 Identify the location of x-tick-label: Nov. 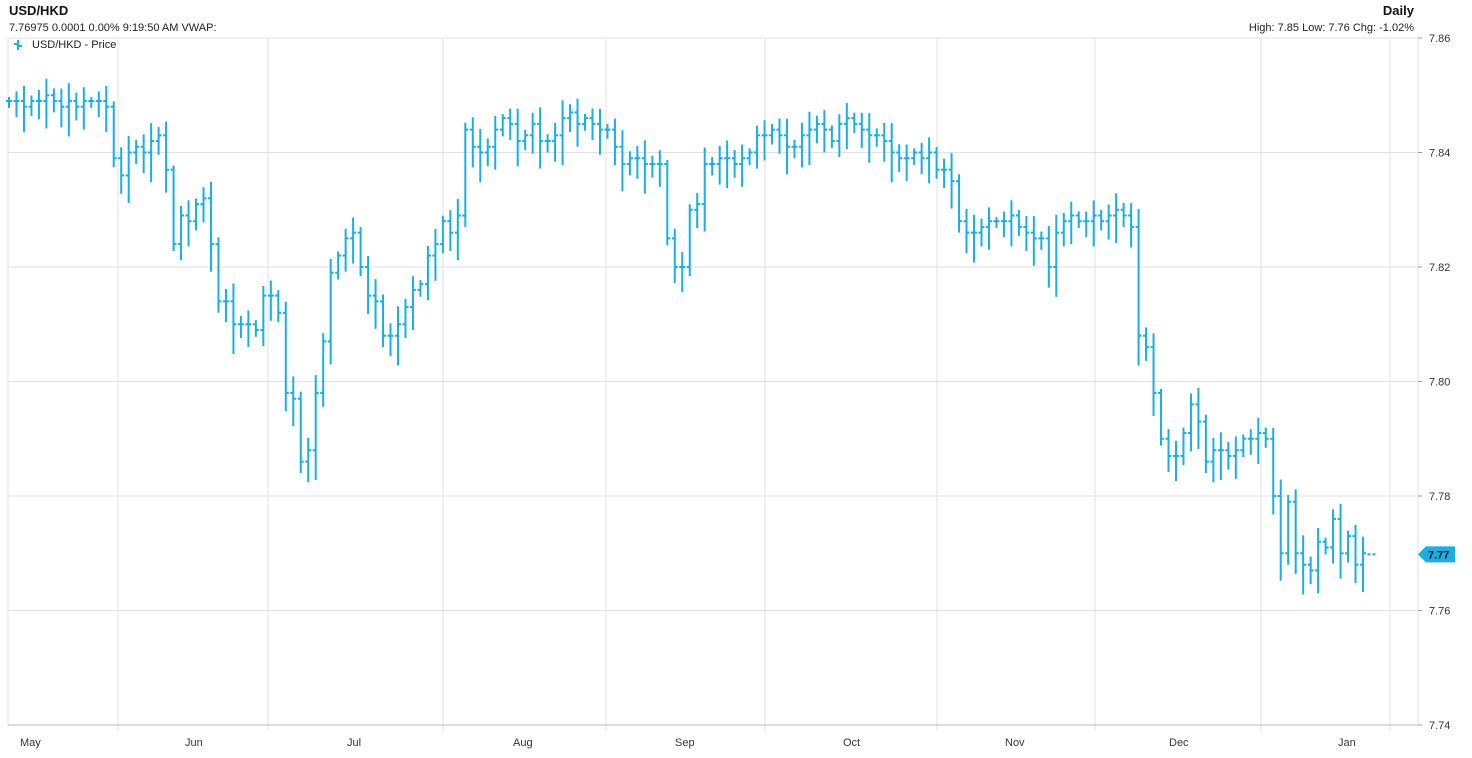
(1015, 743).